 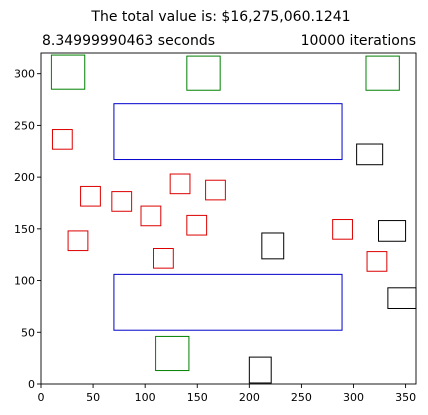 I want to click on iterations-label: 10000 iterations, so click(x=358, y=41).